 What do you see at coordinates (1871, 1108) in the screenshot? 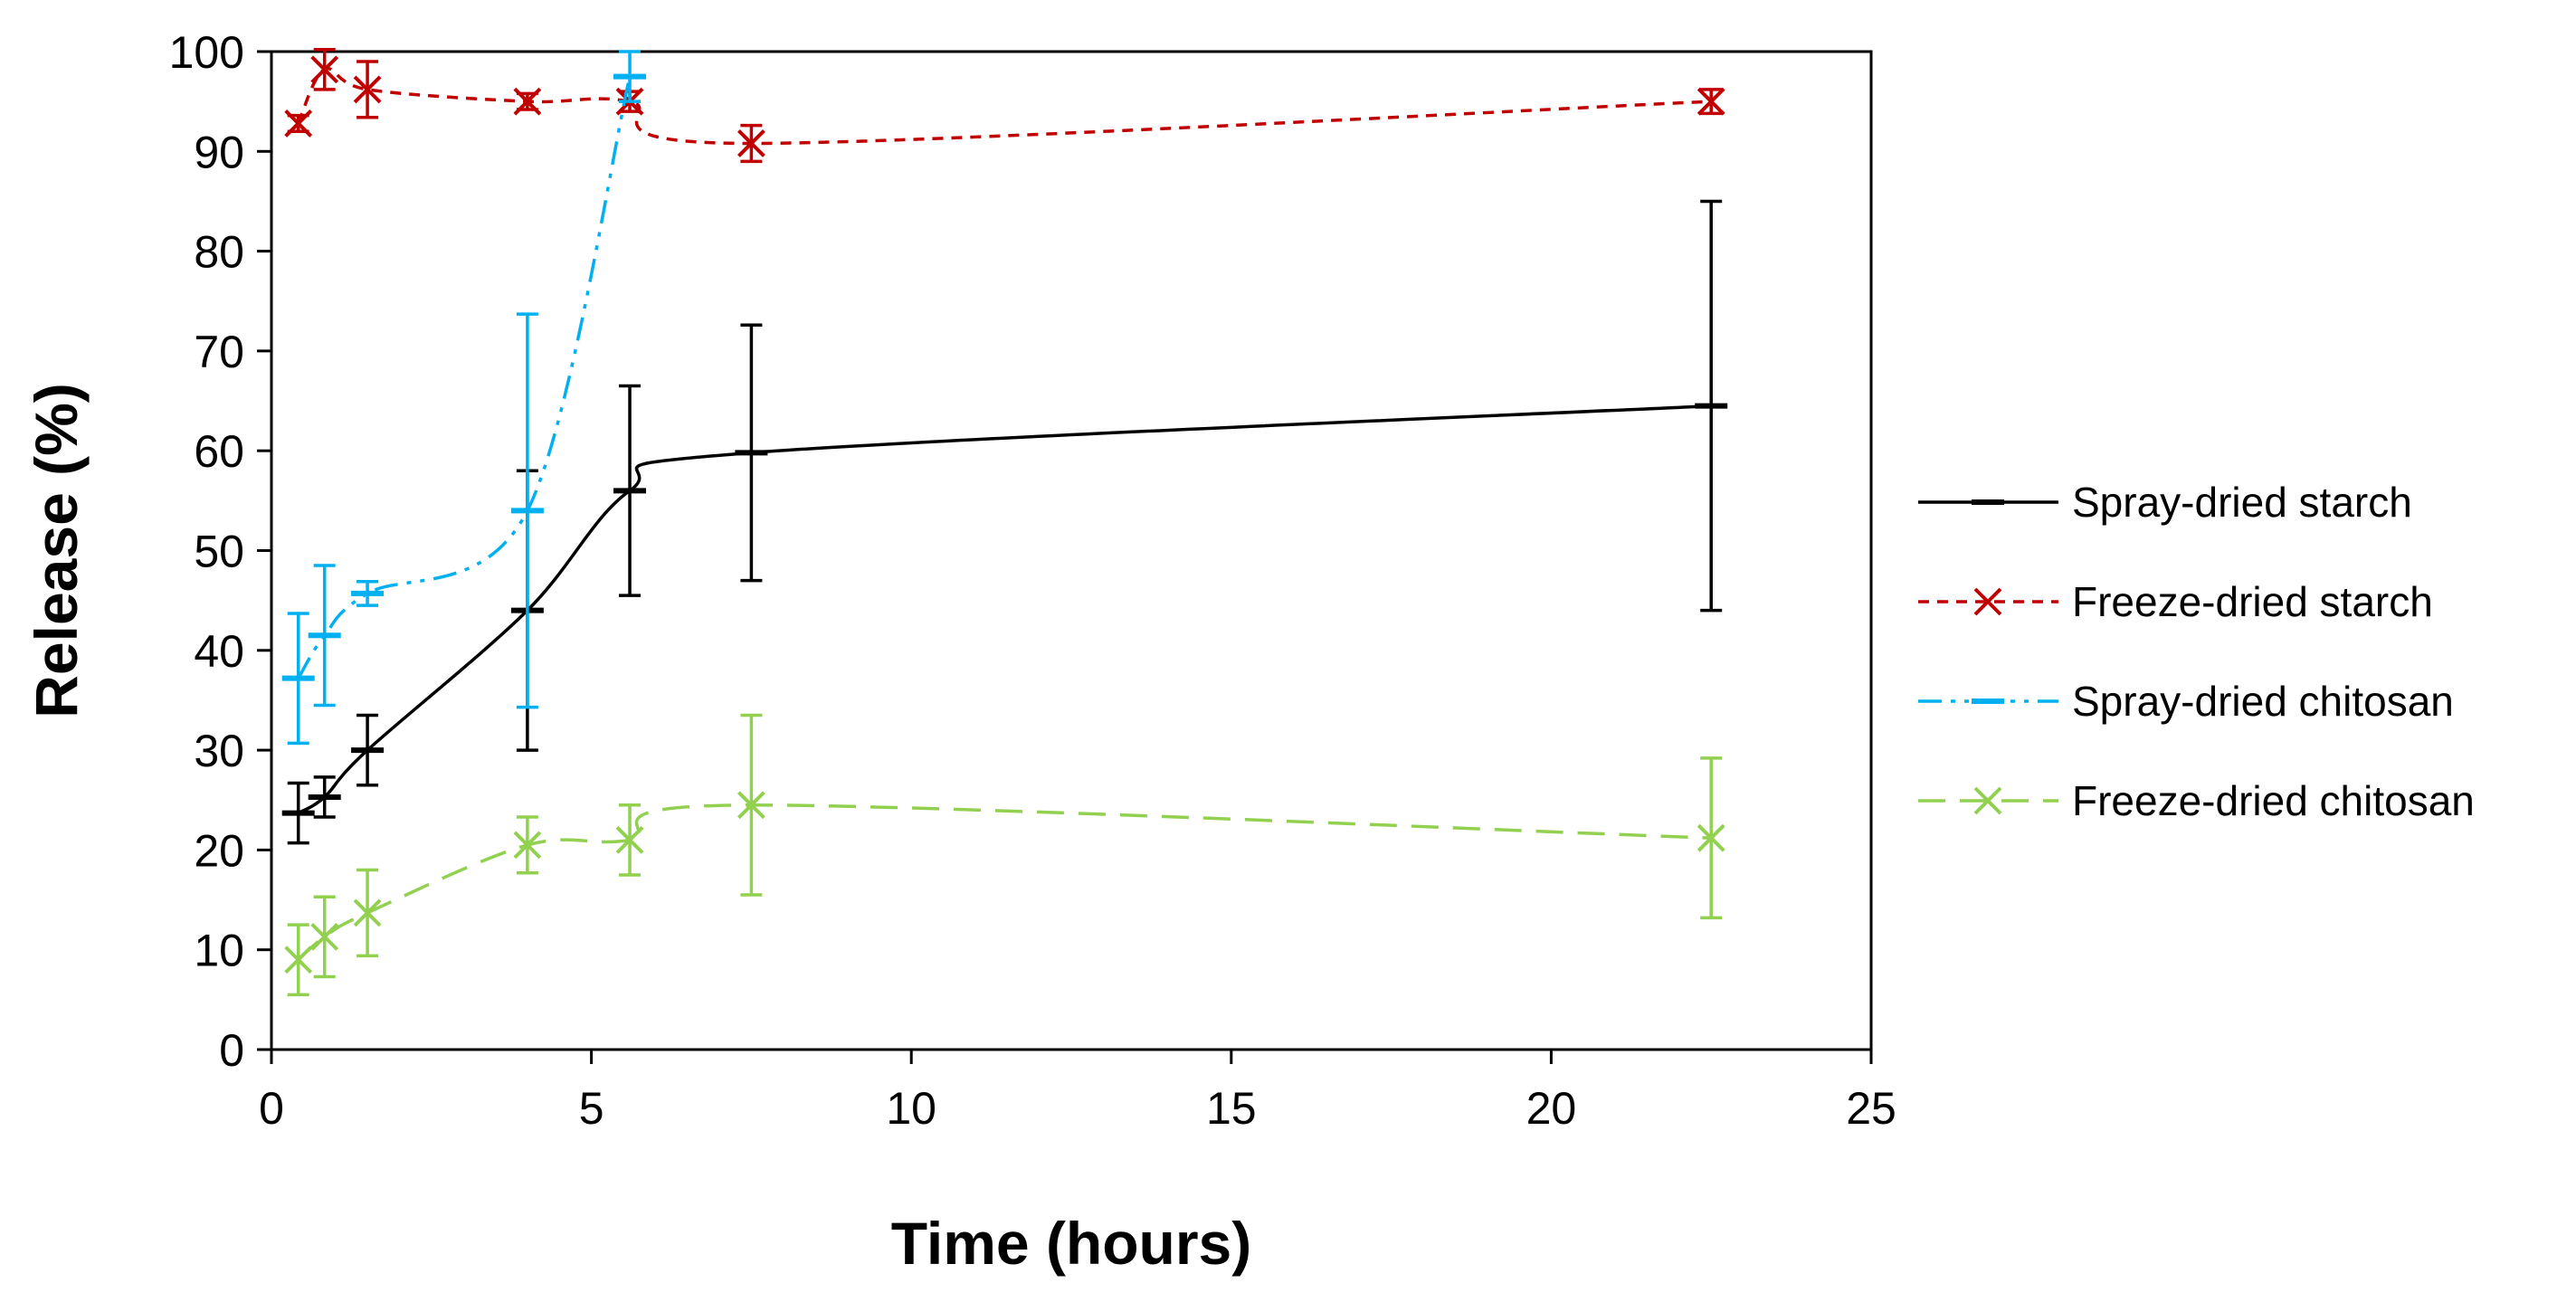
I see `x-tick-label: 25` at bounding box center [1871, 1108].